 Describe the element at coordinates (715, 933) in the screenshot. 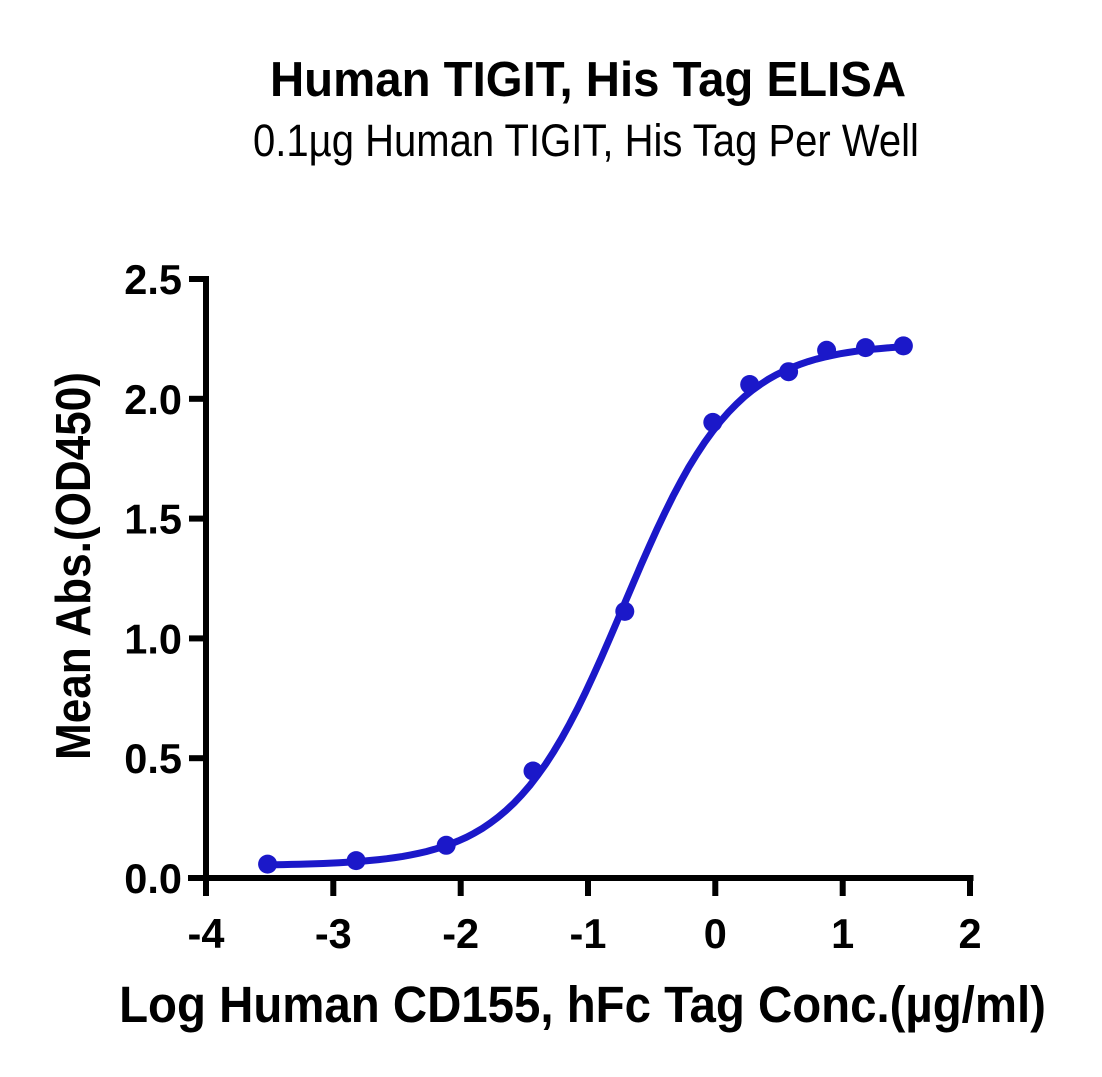

I see `svg-text: 0` at that location.